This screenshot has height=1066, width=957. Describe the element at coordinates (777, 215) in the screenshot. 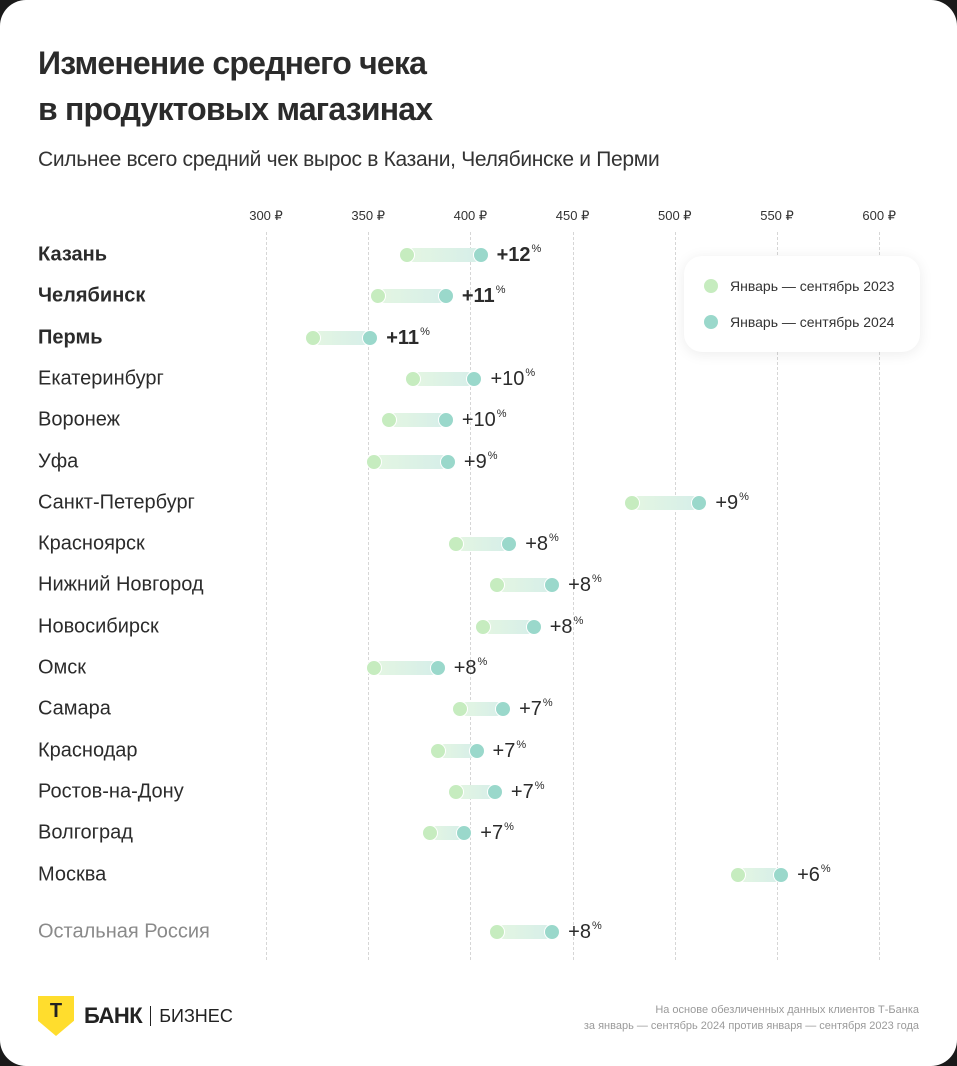

I see `x-tick-label: 550 ₽` at that location.